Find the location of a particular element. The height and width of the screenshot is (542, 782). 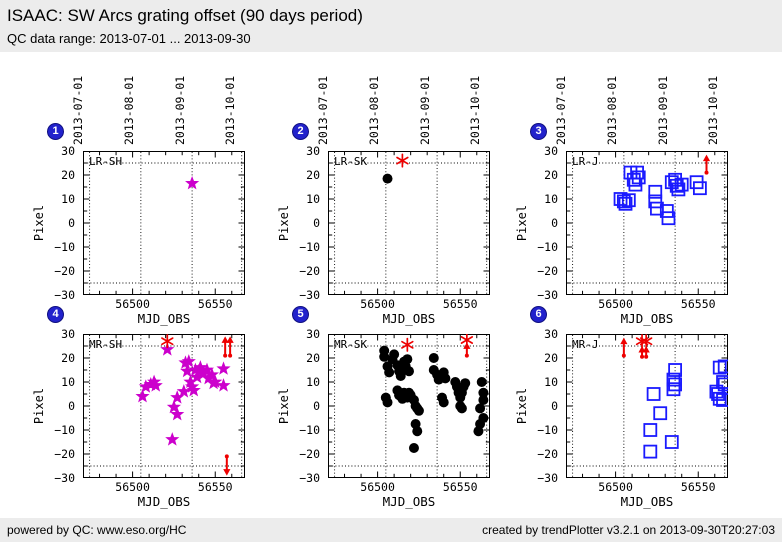

plot-canvas-LR-SK: LR-SK is located at coordinates (409, 223).